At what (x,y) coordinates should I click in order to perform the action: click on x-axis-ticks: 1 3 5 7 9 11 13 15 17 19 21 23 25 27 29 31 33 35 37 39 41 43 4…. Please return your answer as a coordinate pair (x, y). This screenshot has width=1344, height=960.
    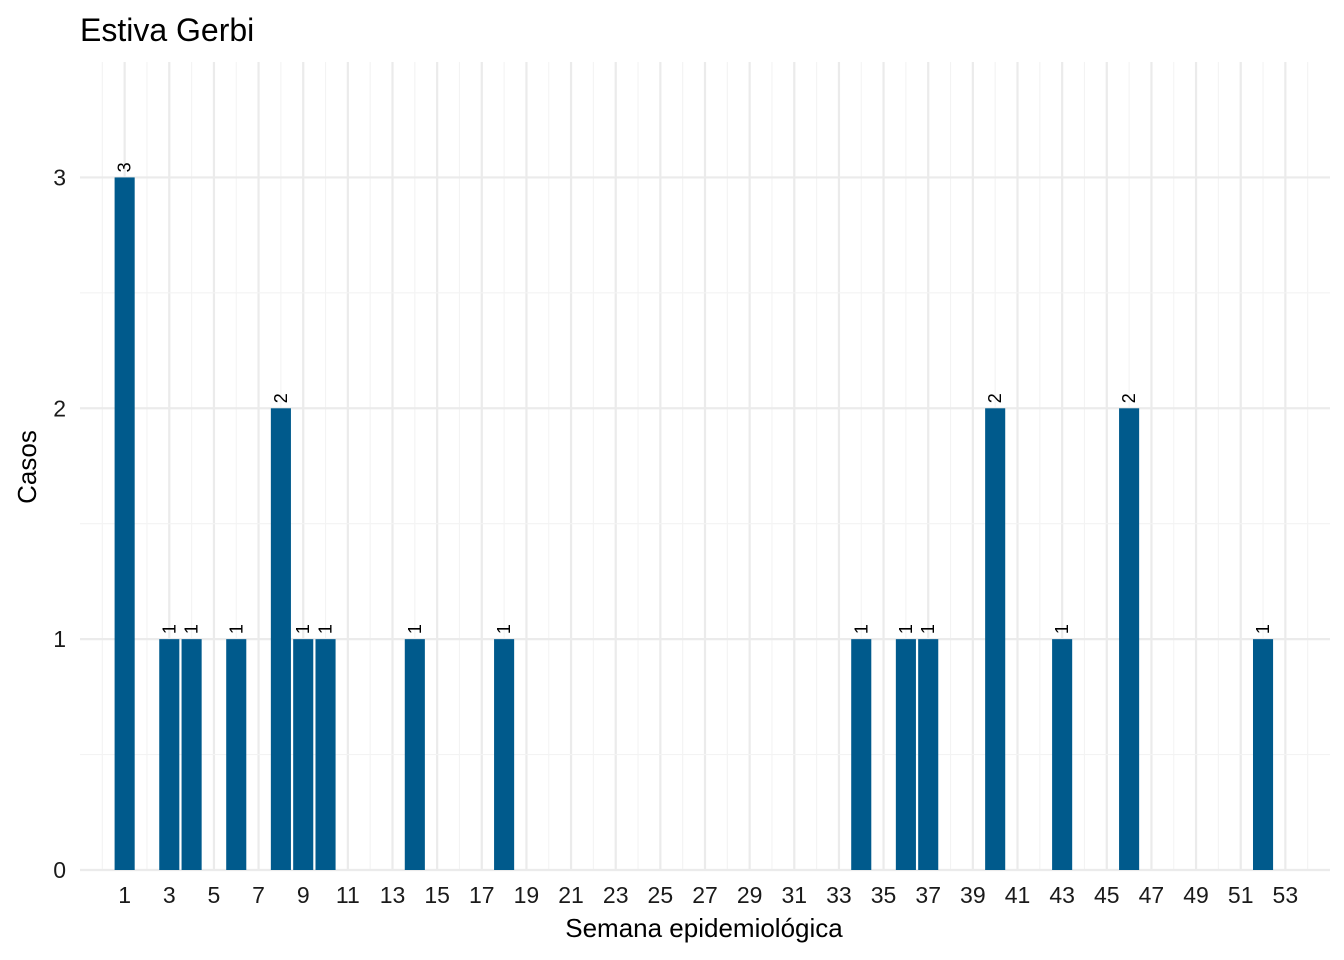
    Looking at the image, I should click on (708, 895).